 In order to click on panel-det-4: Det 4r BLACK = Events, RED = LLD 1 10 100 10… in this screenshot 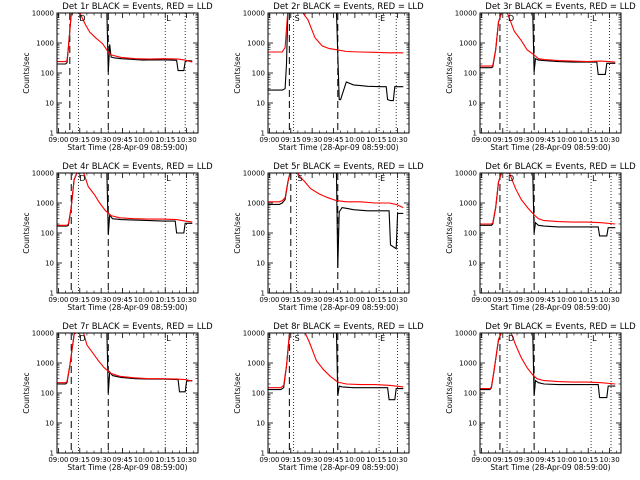, I will do `click(117, 237)`.